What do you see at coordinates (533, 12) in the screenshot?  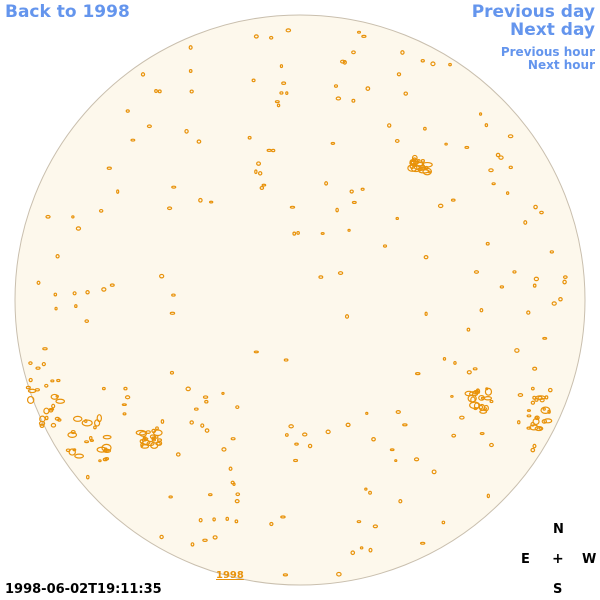 I see `previous-day-link: Previous day` at bounding box center [533, 12].